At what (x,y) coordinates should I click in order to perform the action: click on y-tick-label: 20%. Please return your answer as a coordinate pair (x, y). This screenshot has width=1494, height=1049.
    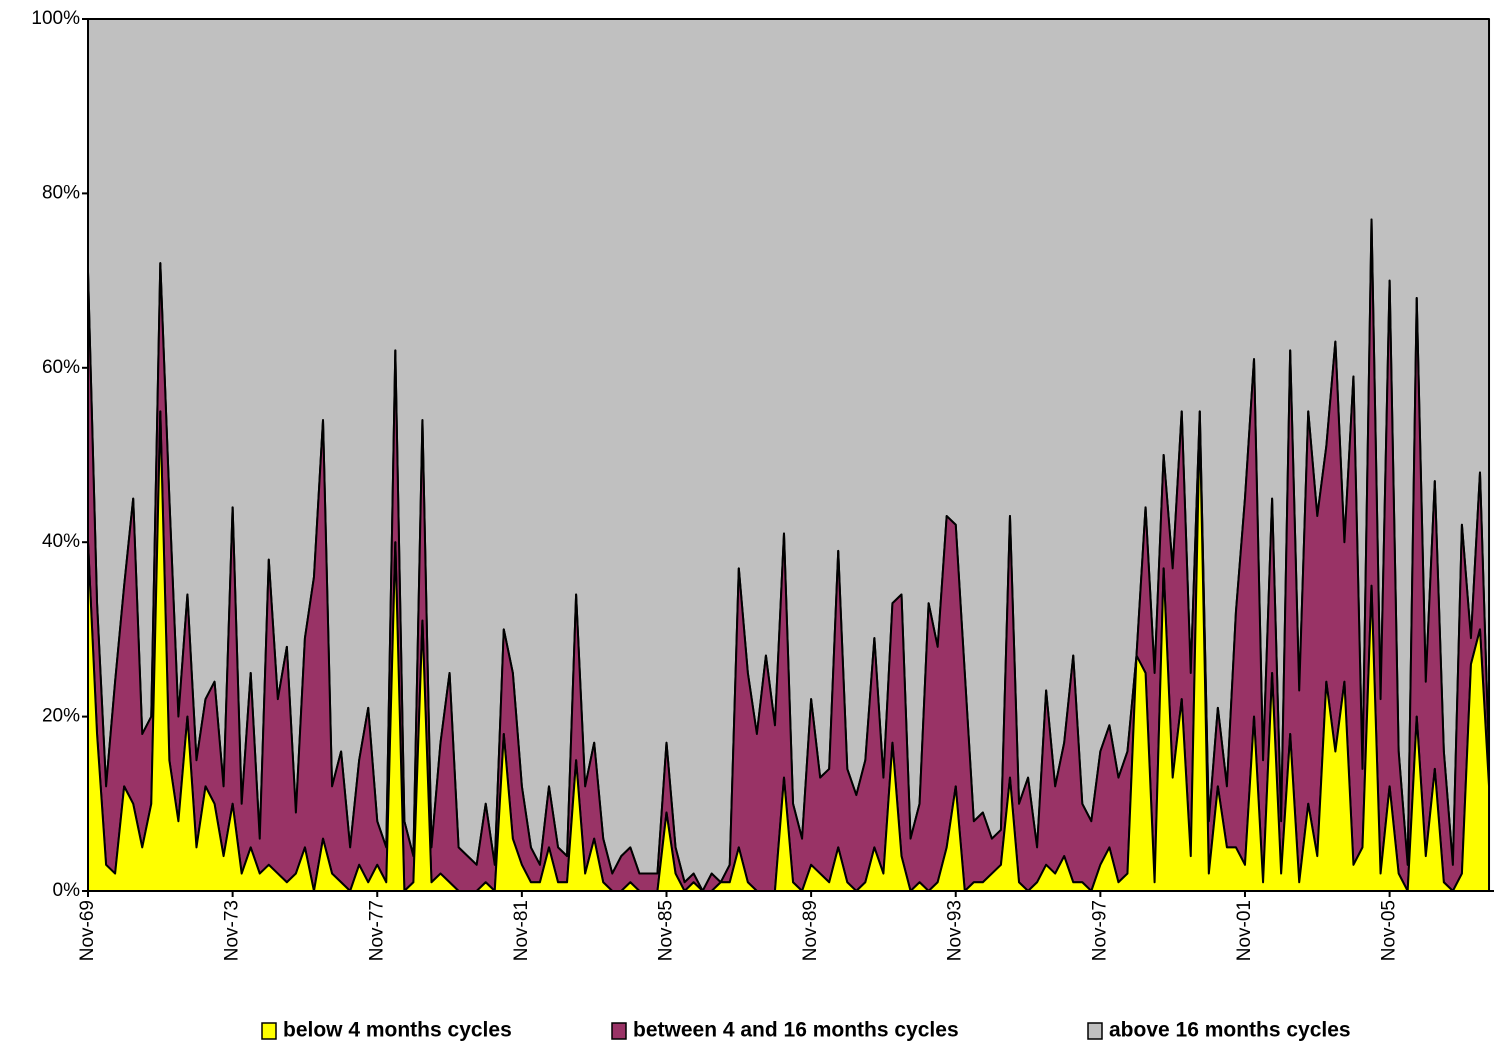
    Looking at the image, I should click on (61, 716).